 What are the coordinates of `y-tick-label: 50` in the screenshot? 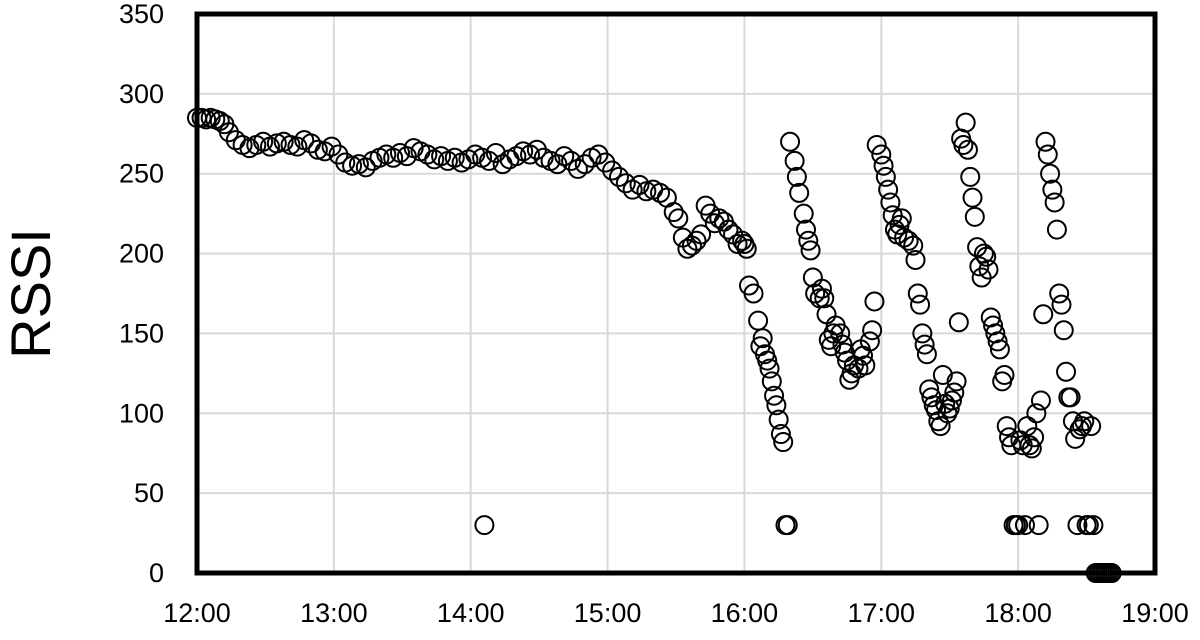 It's located at (149, 493).